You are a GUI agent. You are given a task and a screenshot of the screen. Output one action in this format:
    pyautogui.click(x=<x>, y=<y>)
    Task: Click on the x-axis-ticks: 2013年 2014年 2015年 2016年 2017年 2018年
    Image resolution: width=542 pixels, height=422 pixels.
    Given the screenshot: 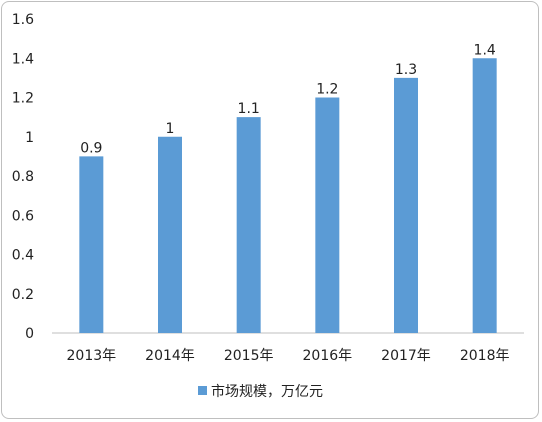 What is the action you would take?
    pyautogui.click(x=288, y=356)
    